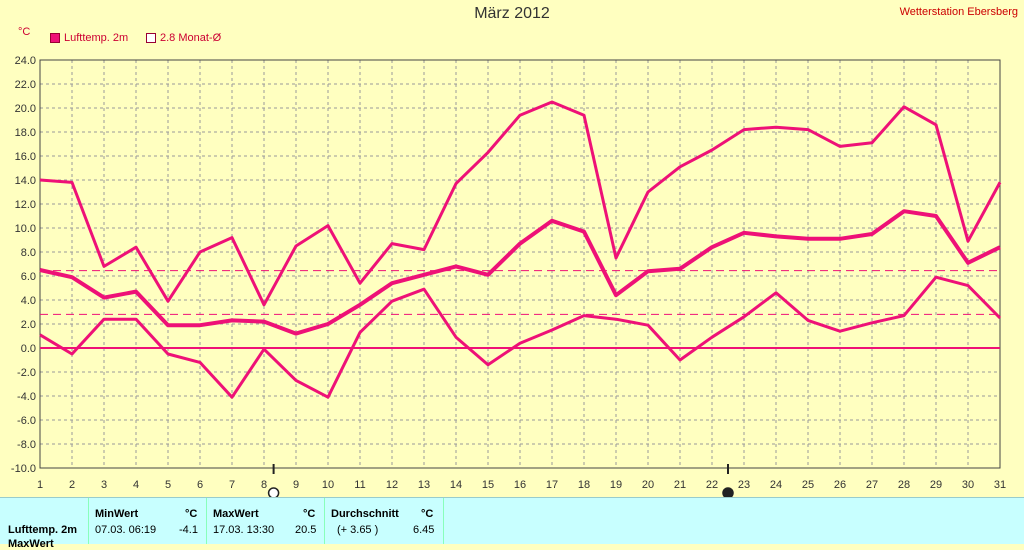 This screenshot has width=1024, height=550. What do you see at coordinates (936, 485) in the screenshot?
I see `x-tick-label: 29` at bounding box center [936, 485].